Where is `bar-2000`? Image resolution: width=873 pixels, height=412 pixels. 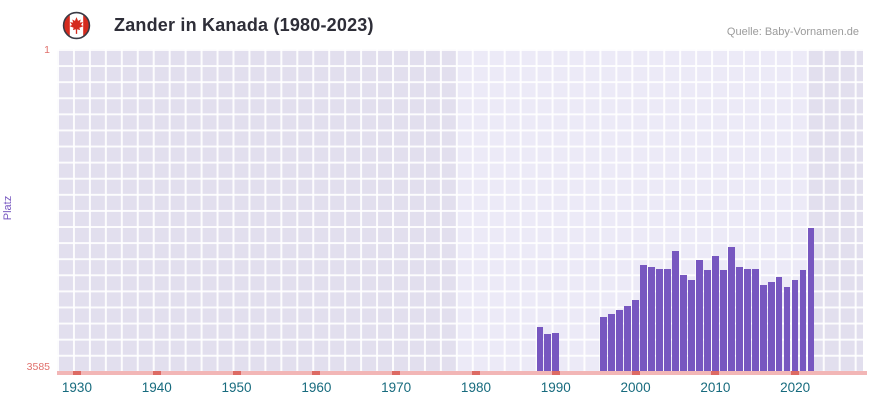 bar-2000 is located at coordinates (635, 335).